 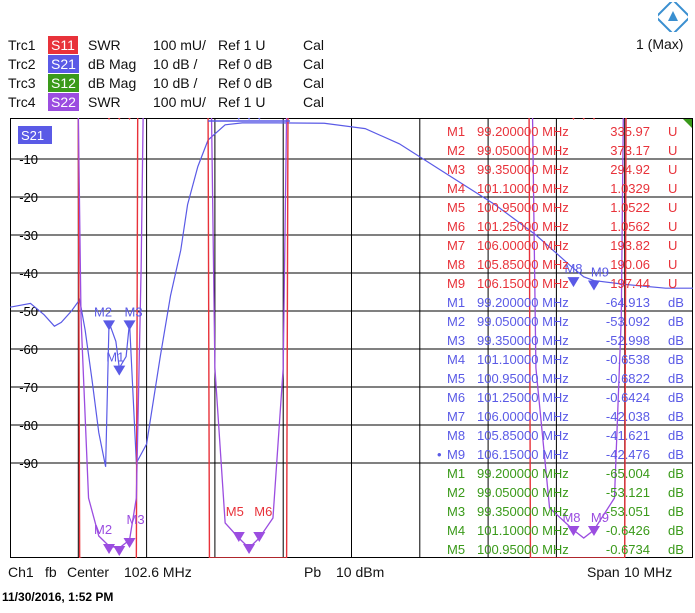 I want to click on marker-value: 1.0329, so click(x=630, y=188).